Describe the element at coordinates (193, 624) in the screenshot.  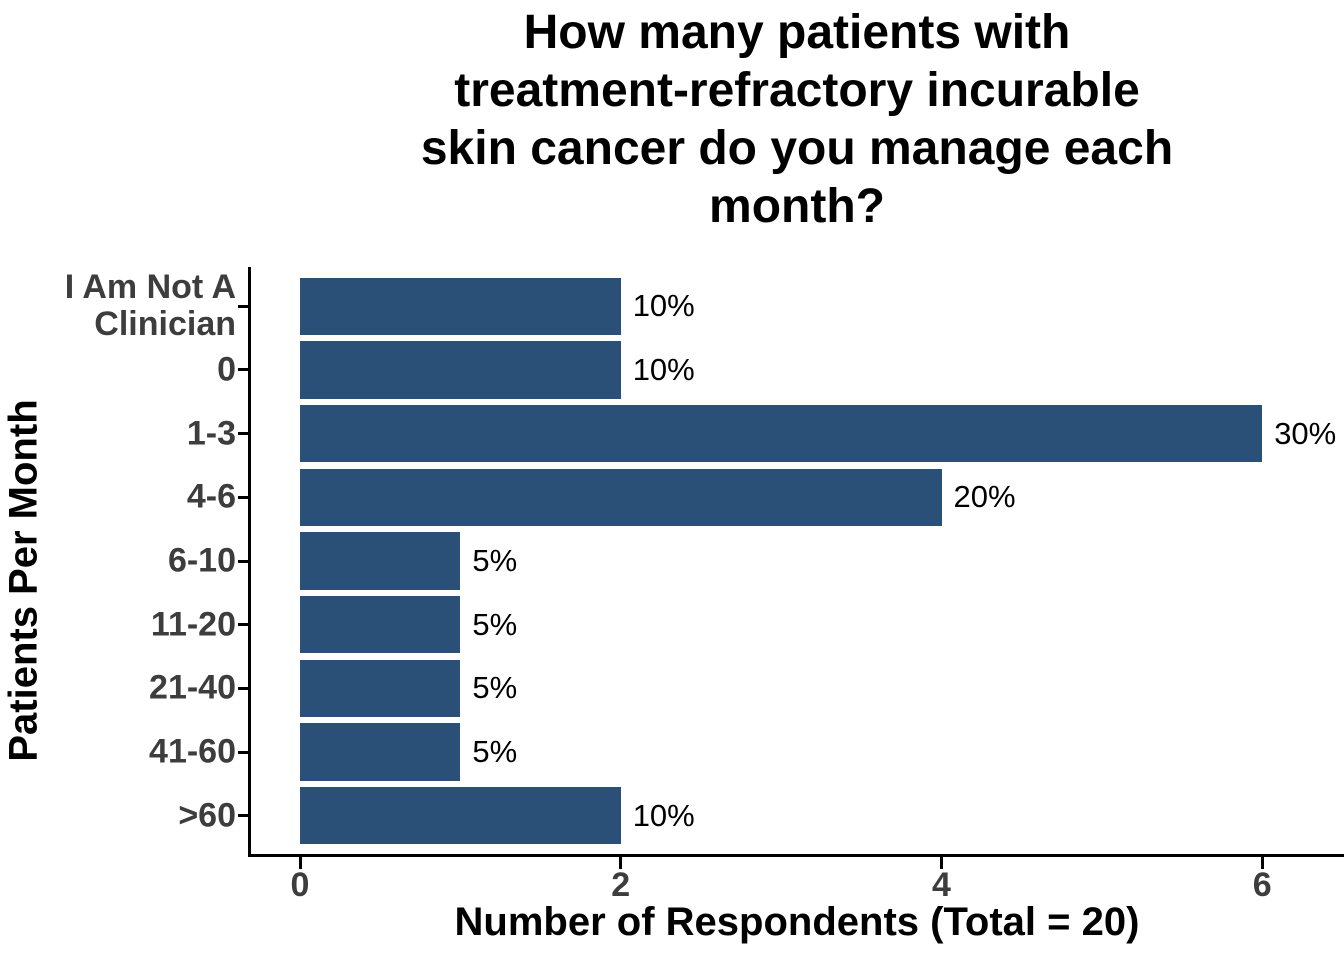
I see `y-tick-label: 11-20` at that location.